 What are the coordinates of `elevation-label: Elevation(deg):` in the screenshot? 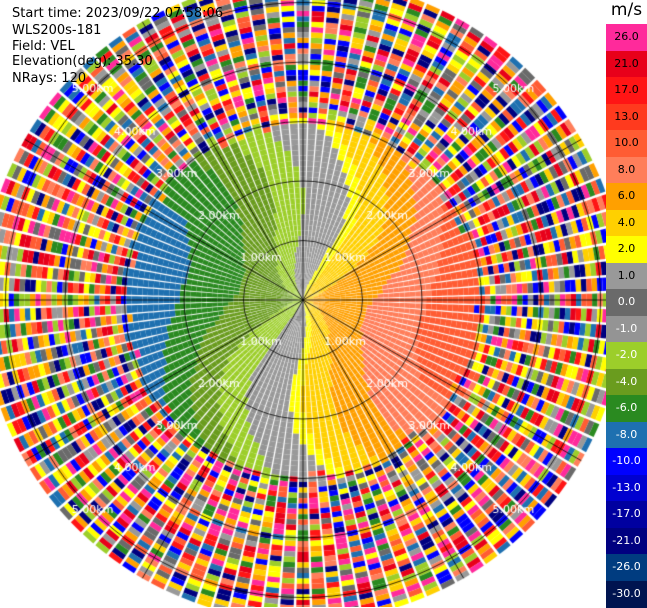 It's located at (62, 61).